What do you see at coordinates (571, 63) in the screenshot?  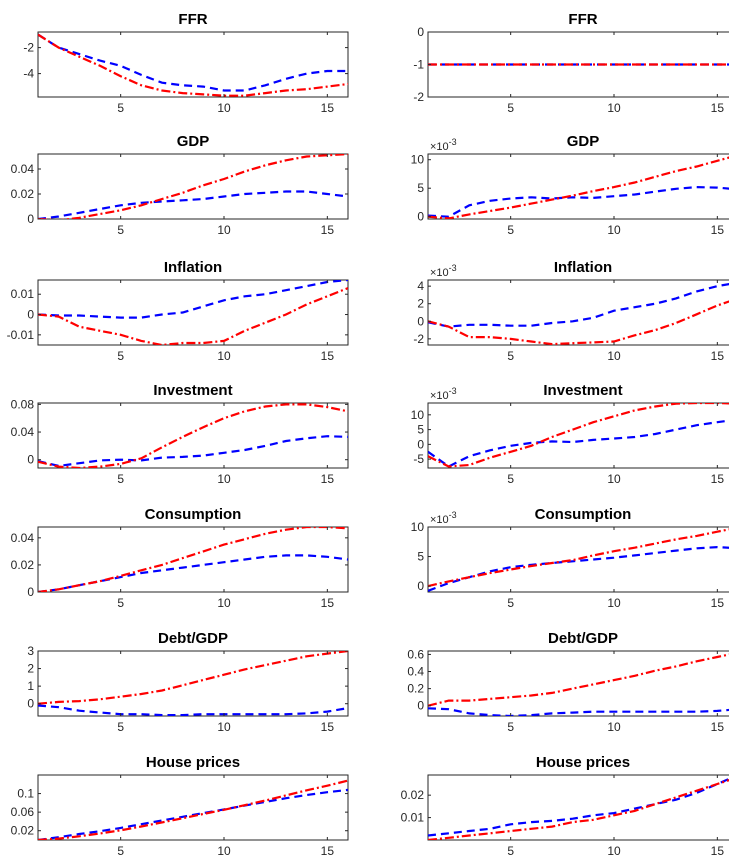 I see `panel-2: 5 10 15 0 -1 -2 FFR` at bounding box center [571, 63].